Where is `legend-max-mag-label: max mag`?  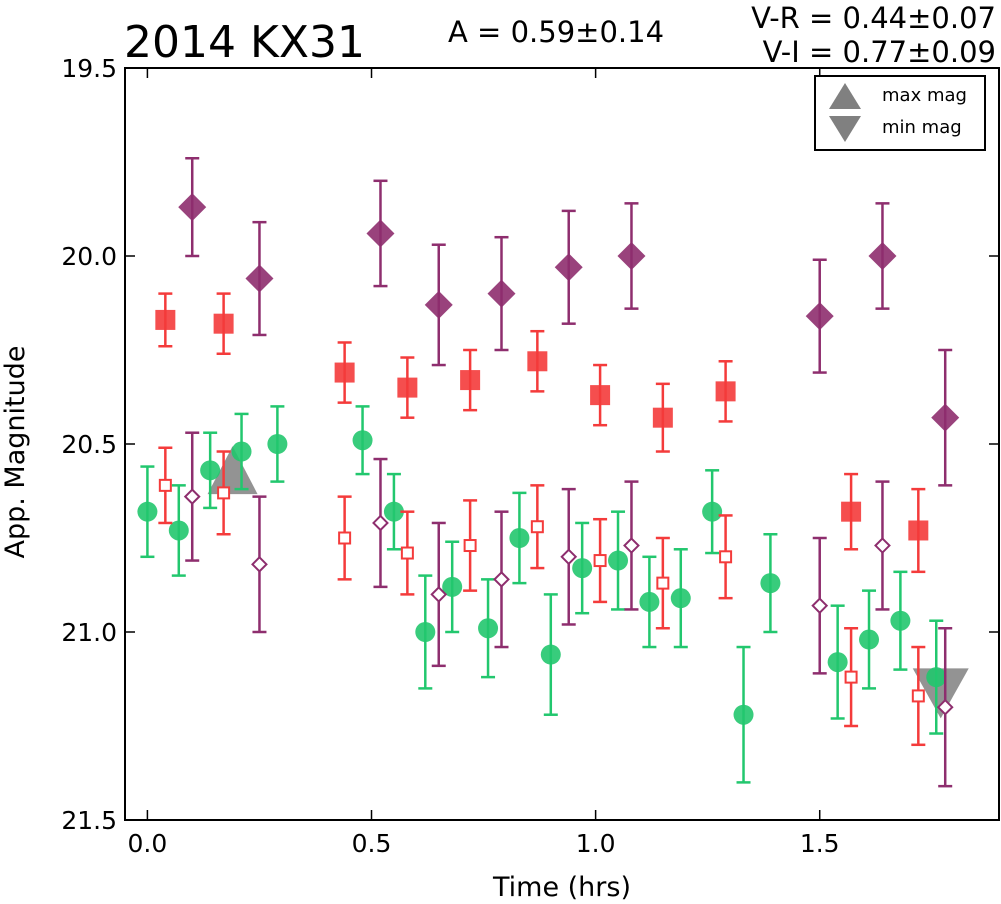
legend-max-mag-label: max mag is located at coordinates (924, 95).